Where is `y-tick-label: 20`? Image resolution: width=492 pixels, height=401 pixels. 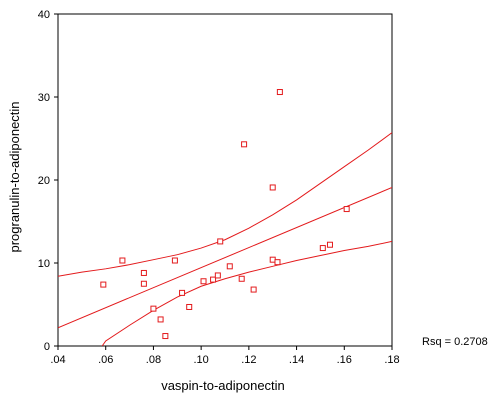
y-tick-label: 20 is located at coordinates (44, 181).